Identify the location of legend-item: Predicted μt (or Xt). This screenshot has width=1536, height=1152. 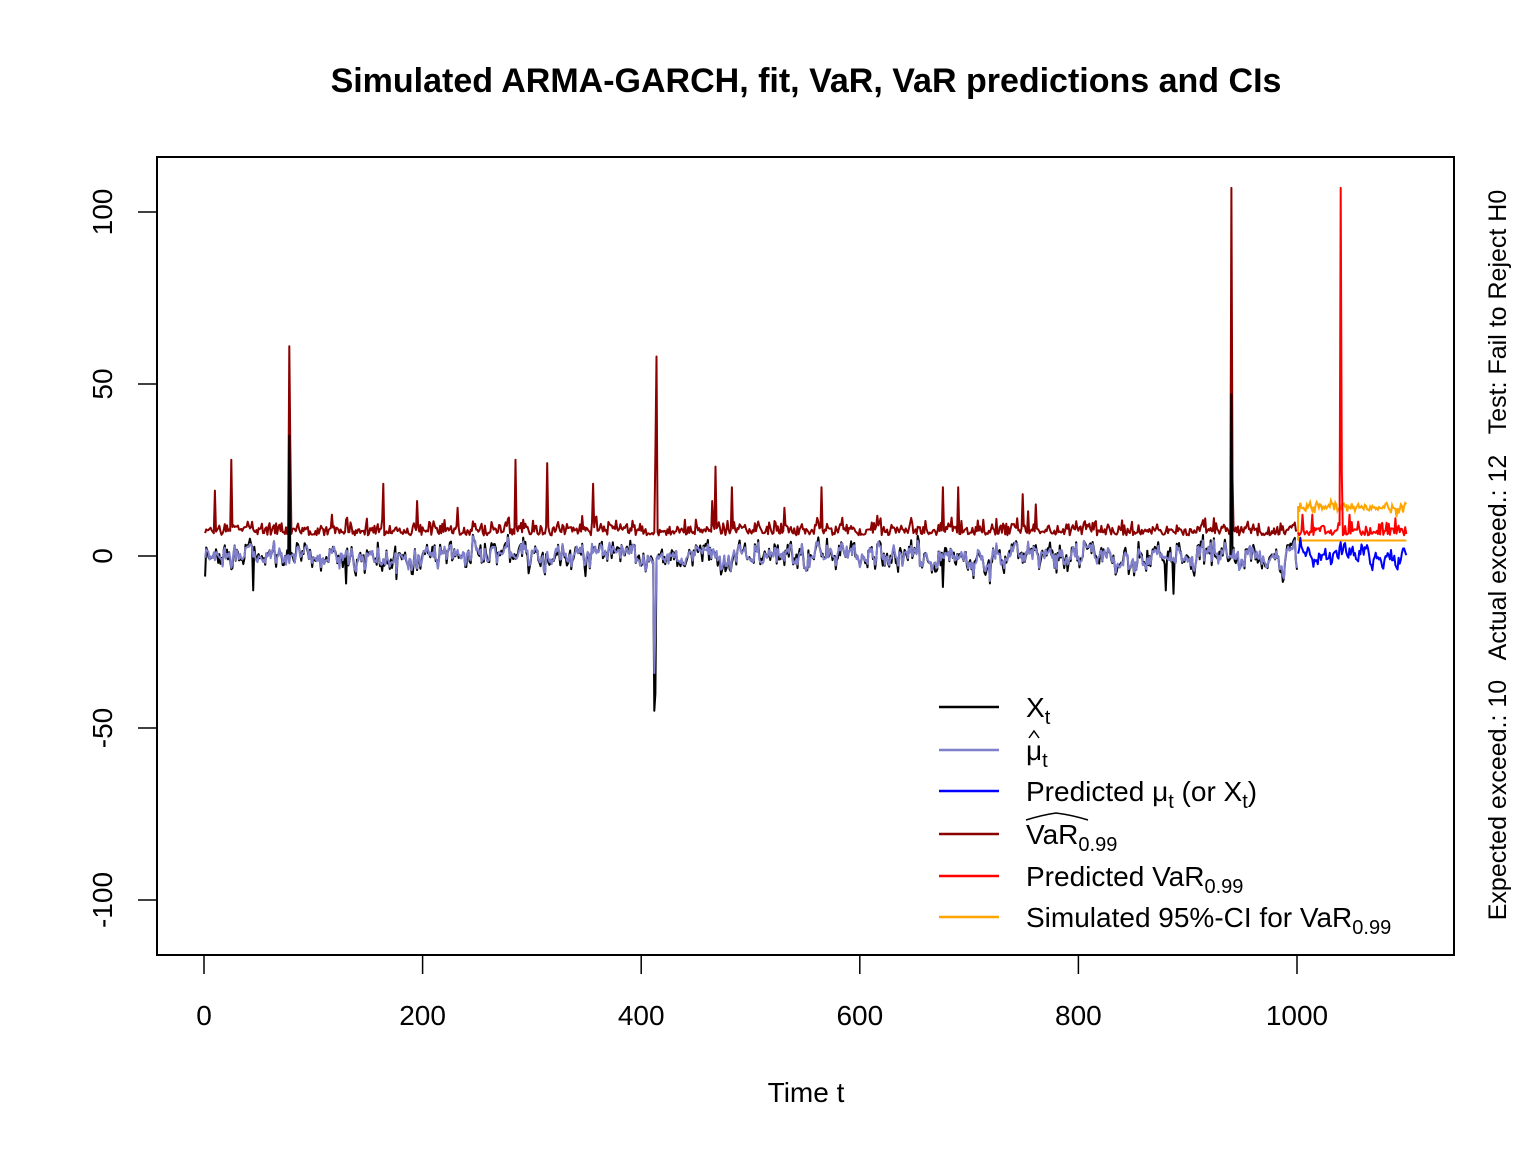
(1098, 794).